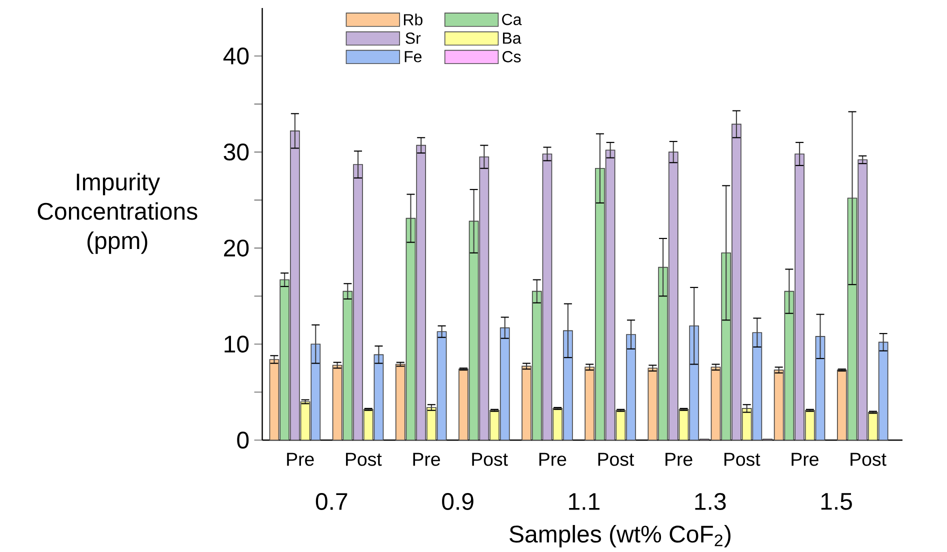 The image size is (947, 552). Describe the element at coordinates (236, 55) in the screenshot. I see `y-tick-label: 40` at that location.